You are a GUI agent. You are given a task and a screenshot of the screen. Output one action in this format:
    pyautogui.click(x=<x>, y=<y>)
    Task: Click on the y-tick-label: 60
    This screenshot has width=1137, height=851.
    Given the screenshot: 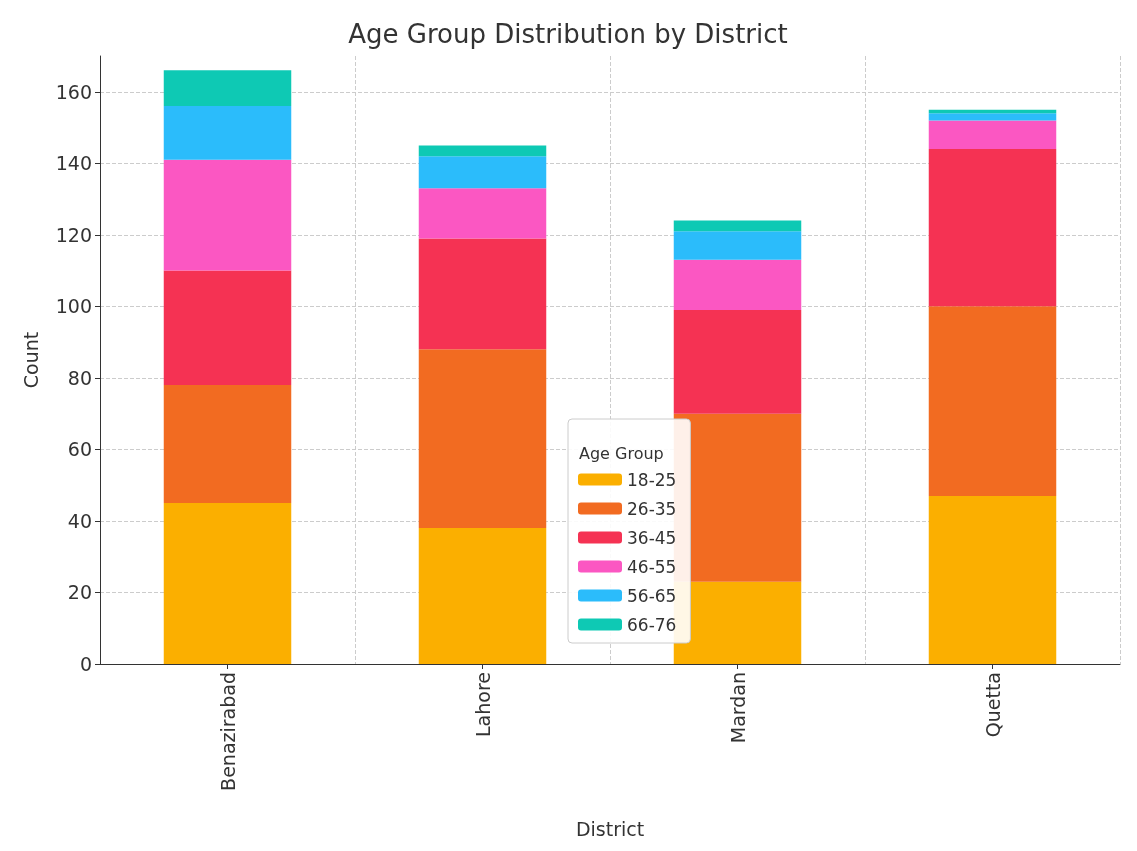 What is the action you would take?
    pyautogui.click(x=79, y=449)
    